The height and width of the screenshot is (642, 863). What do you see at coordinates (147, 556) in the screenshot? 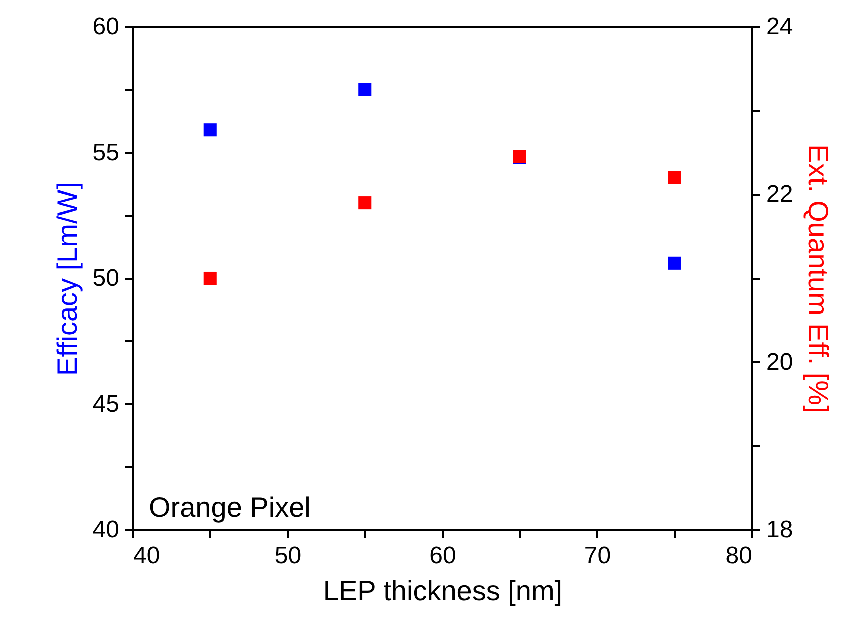
I see `x-tick-label: 40` at bounding box center [147, 556].